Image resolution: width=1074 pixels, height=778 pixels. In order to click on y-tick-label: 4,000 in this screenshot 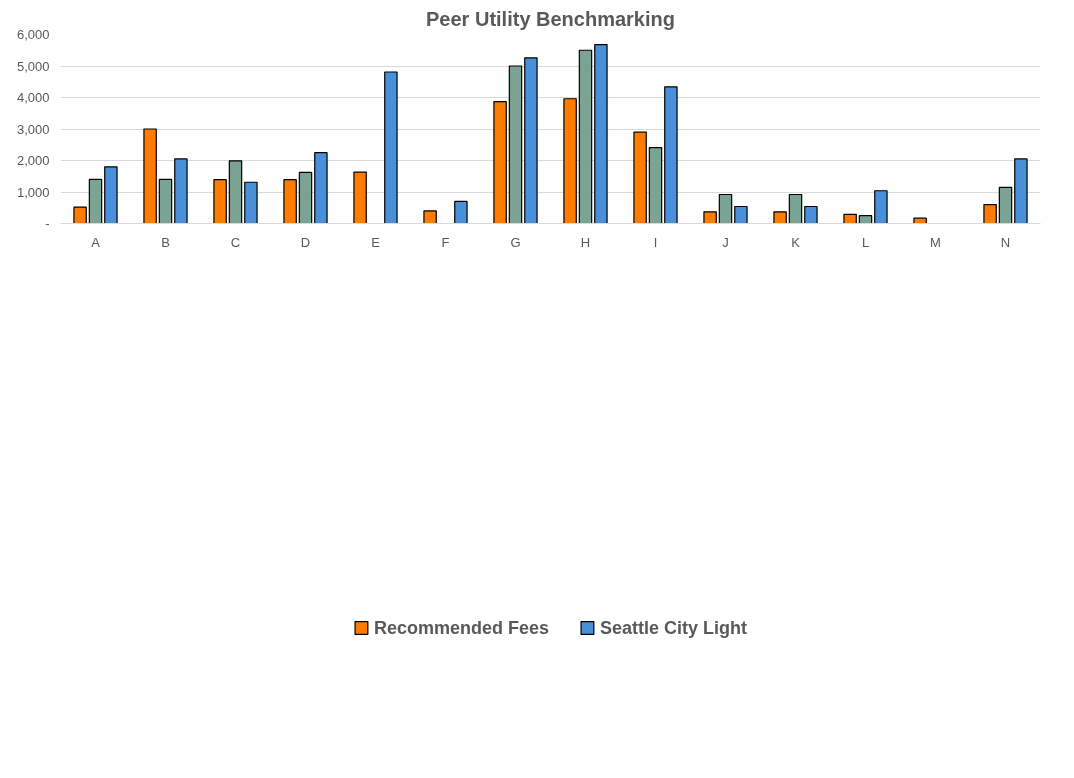, I will do `click(33, 97)`.